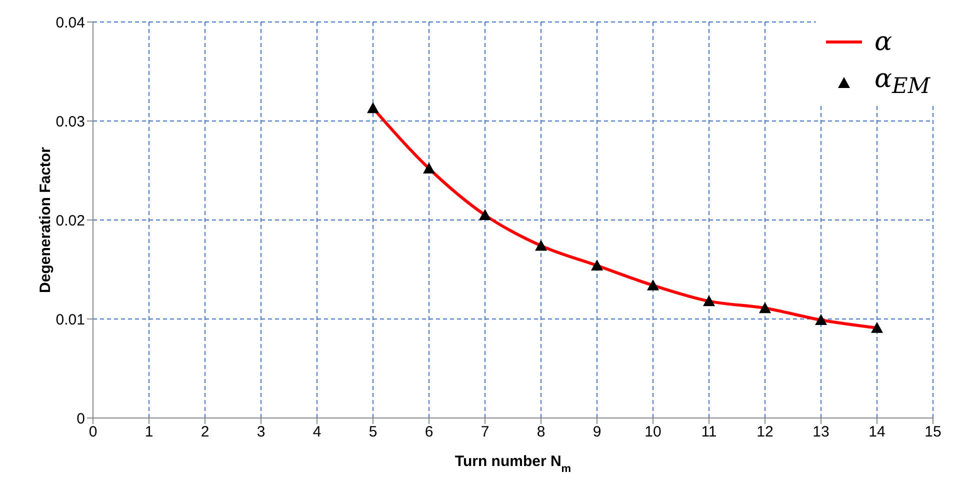 Image resolution: width=957 pixels, height=501 pixels. I want to click on x-tick-label: 2, so click(205, 432).